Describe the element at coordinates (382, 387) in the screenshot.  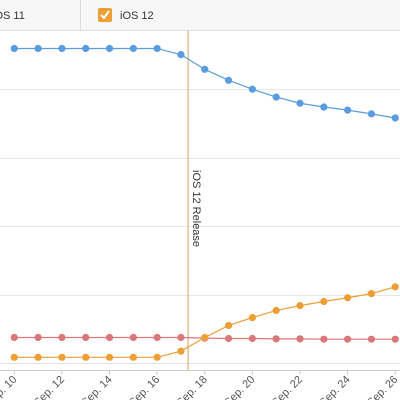
I see `x-tick-label: Sep. 26` at that location.